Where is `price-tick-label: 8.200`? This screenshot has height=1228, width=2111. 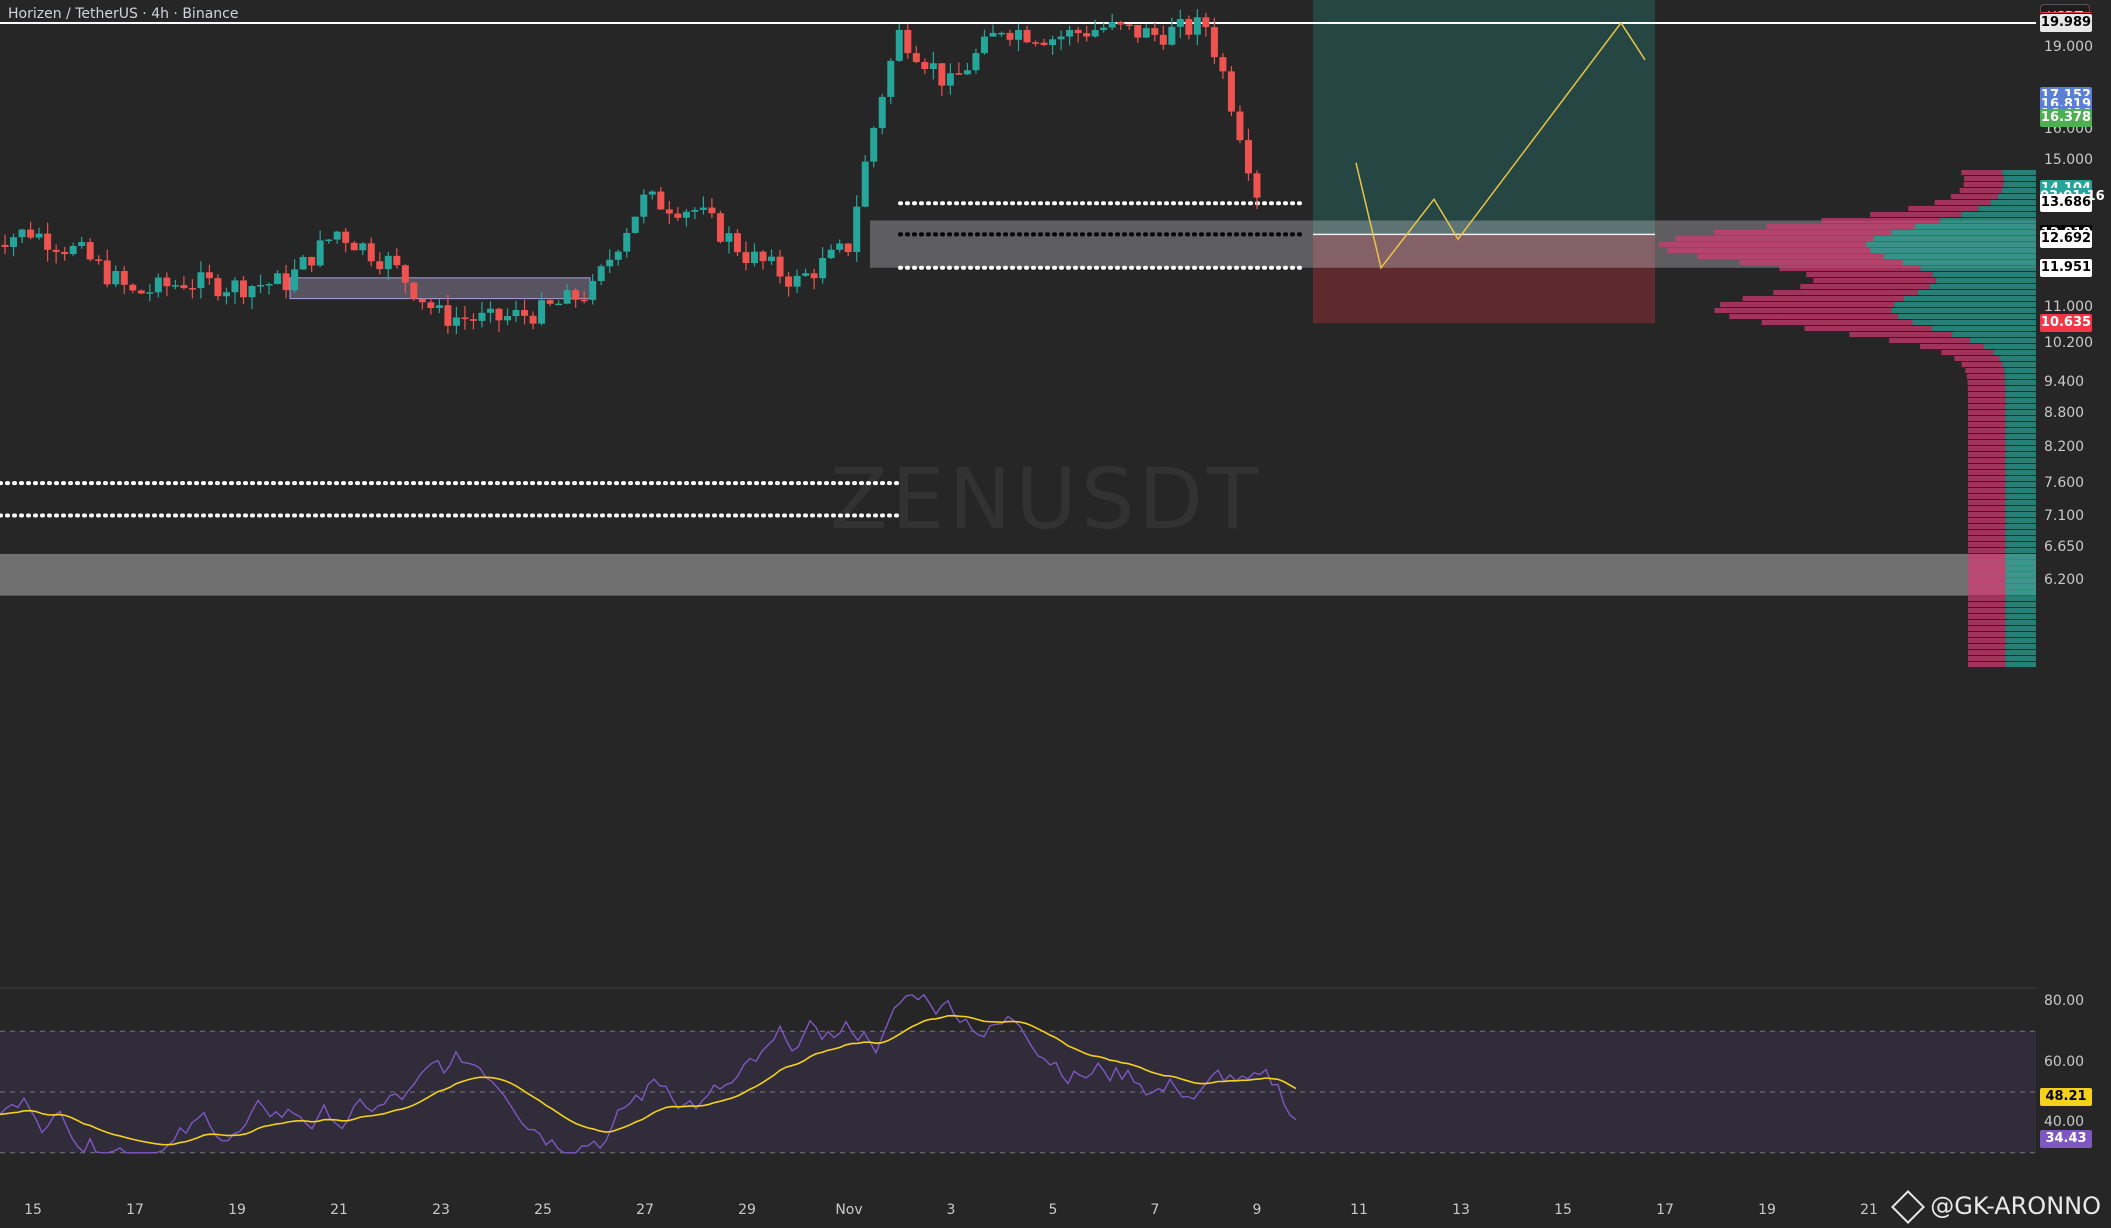
price-tick-label: 8.200 is located at coordinates (2064, 446).